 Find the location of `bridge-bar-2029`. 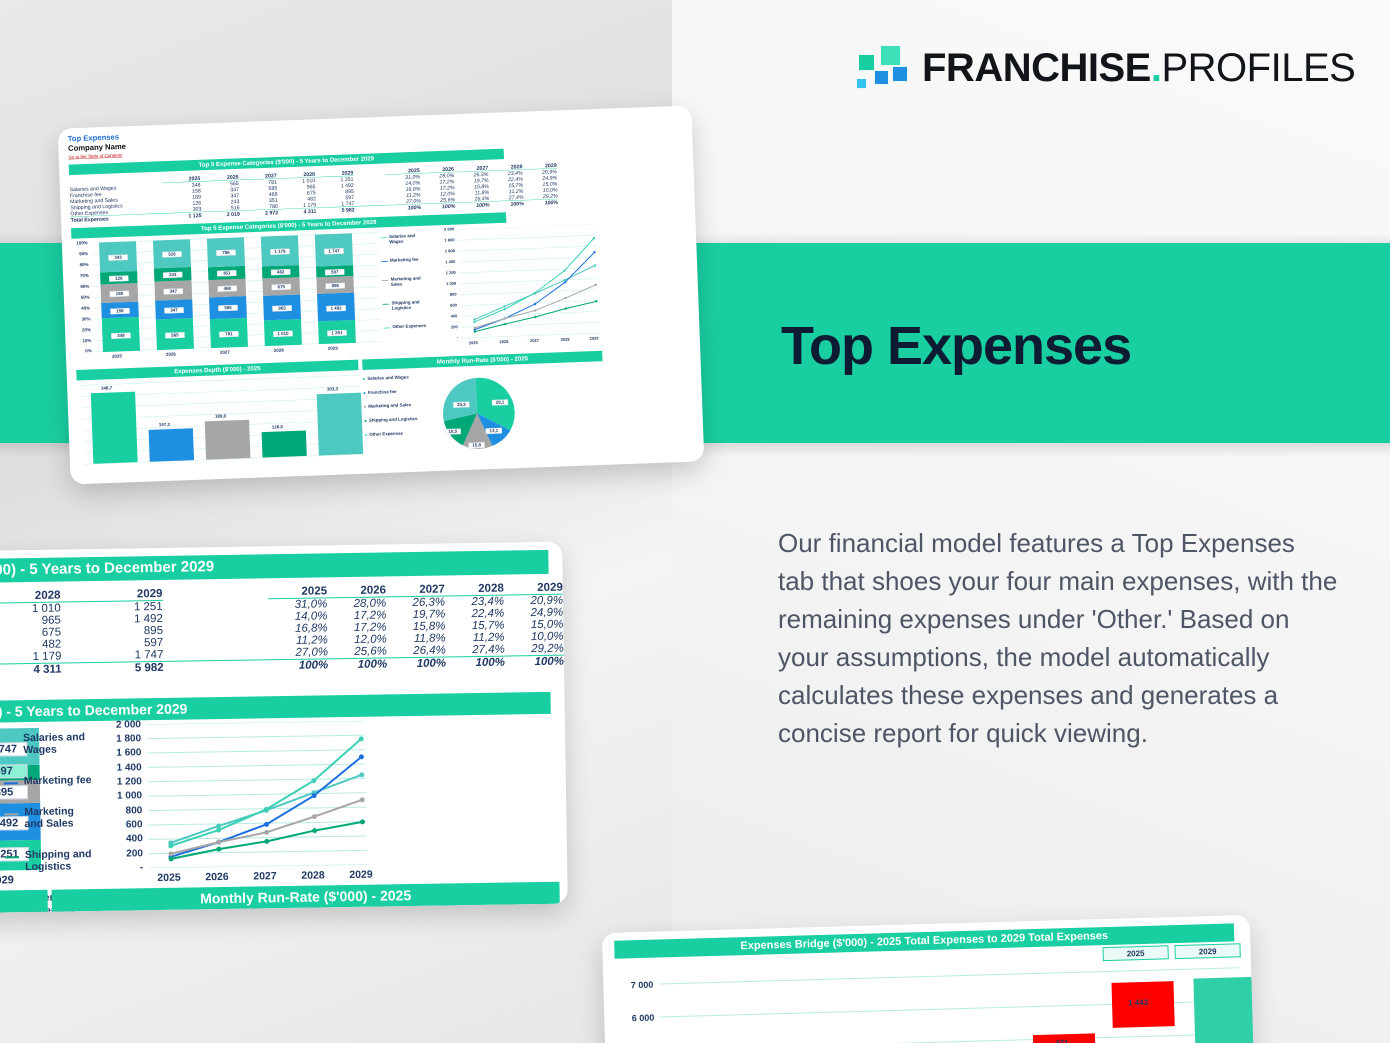

bridge-bar-2029 is located at coordinates (1224, 1009).